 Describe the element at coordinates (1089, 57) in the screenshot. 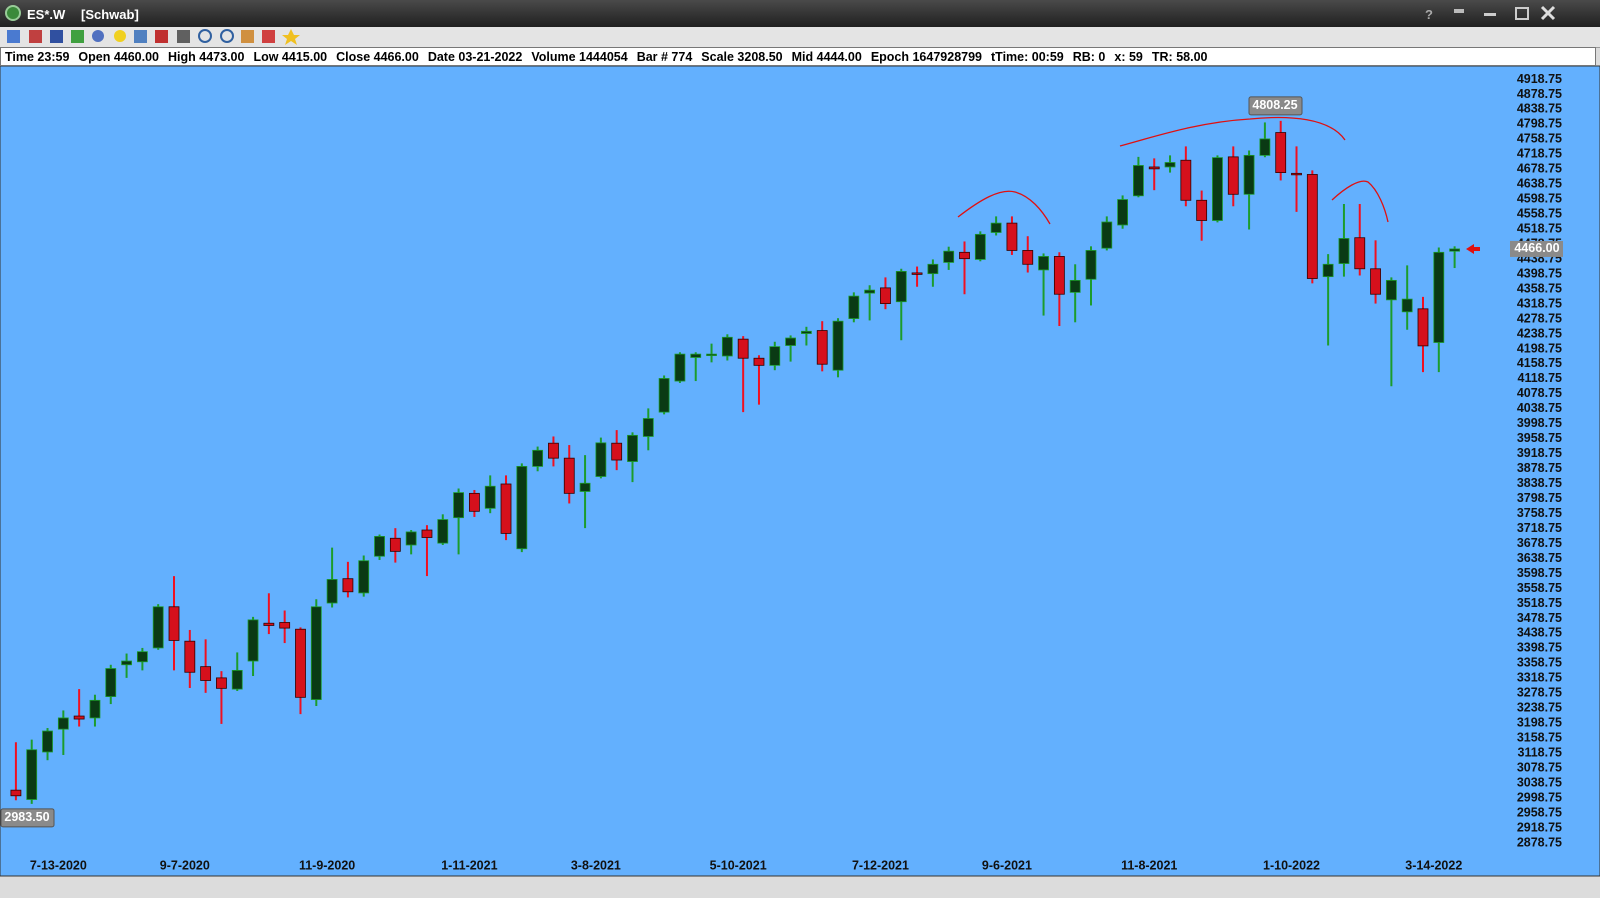

I see `status-item: RB: 0` at that location.